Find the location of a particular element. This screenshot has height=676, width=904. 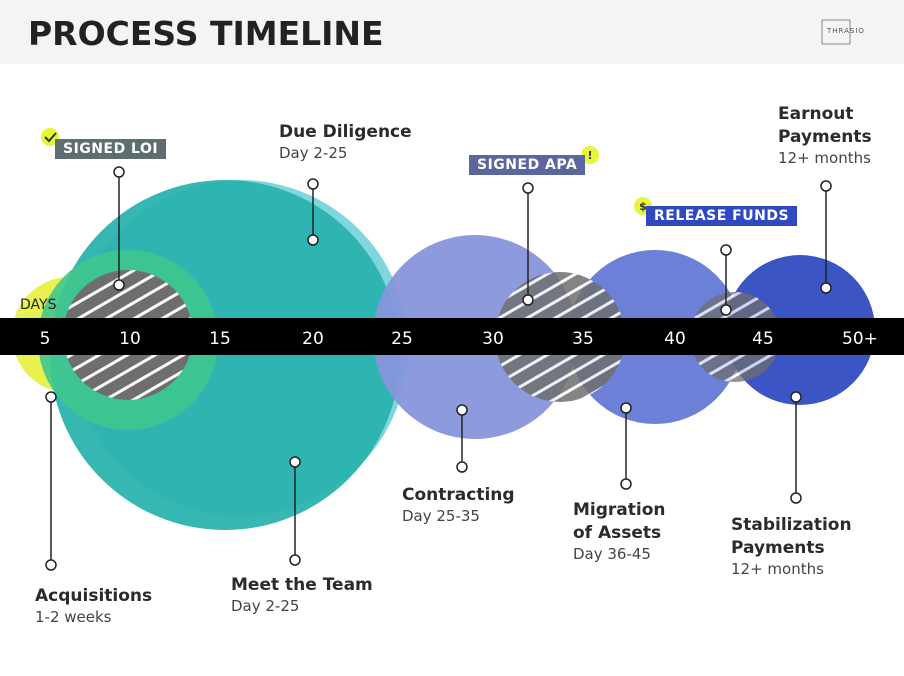

check-icon is located at coordinates (50, 137).